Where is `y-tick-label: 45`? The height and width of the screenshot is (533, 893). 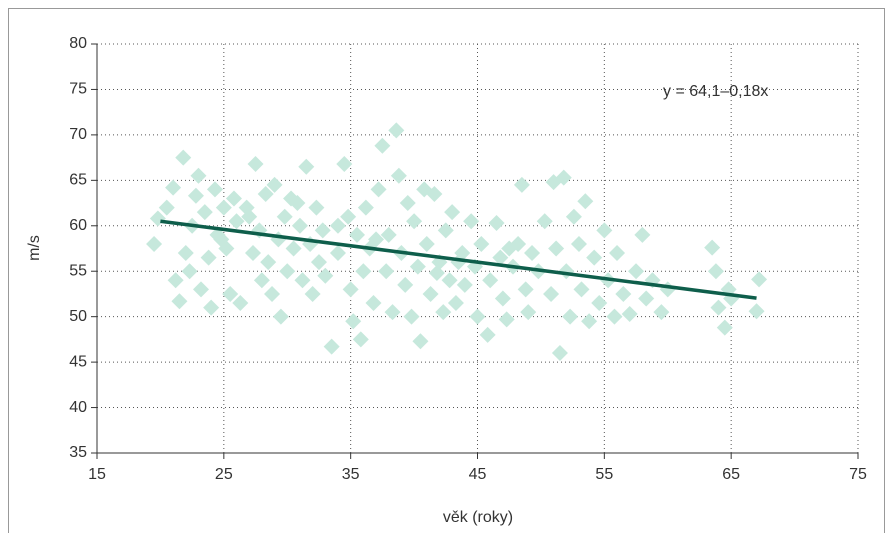 y-tick-label: 45 is located at coordinates (78, 361).